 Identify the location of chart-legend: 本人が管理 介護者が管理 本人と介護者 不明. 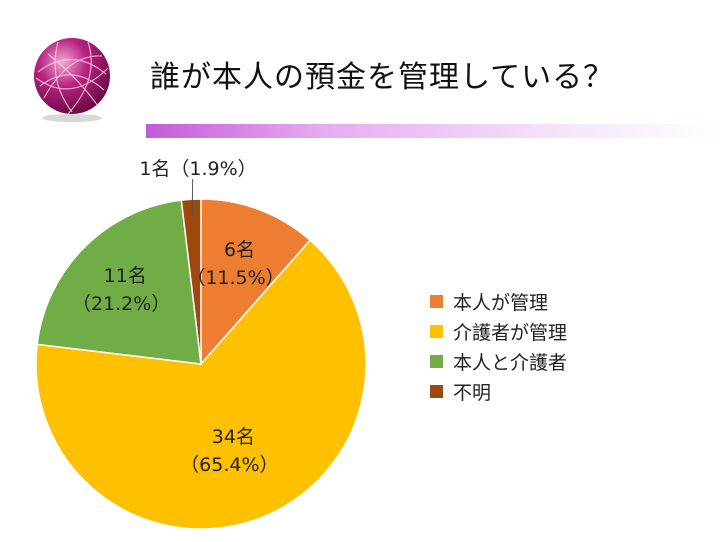
(498, 346).